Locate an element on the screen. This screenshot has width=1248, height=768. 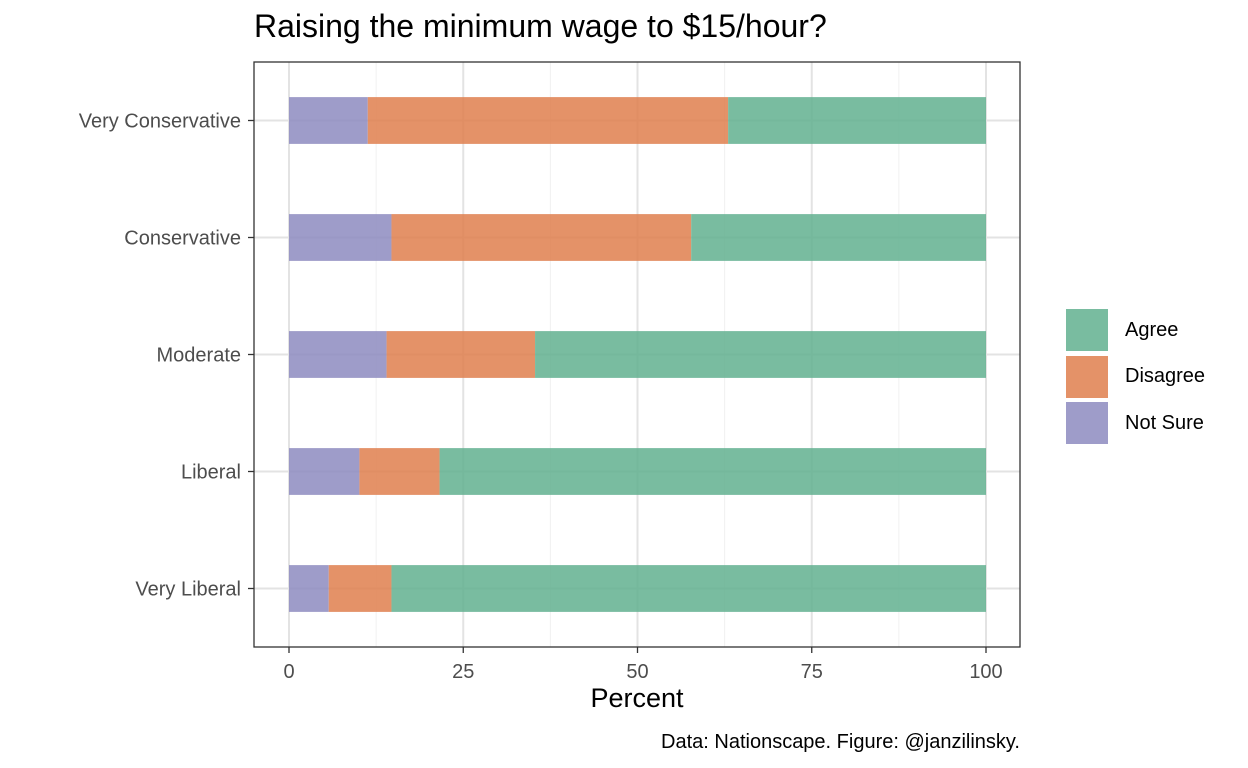
x-tick-label: 100 is located at coordinates (985, 672).